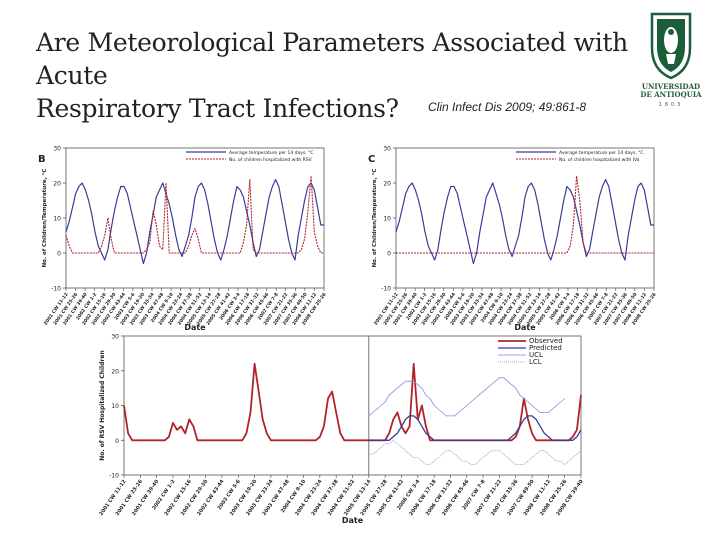 The image size is (720, 540). Describe the element at coordinates (507, 107) in the screenshot. I see `citation: Clin Infect Dis 2009; 49:861-8` at that location.